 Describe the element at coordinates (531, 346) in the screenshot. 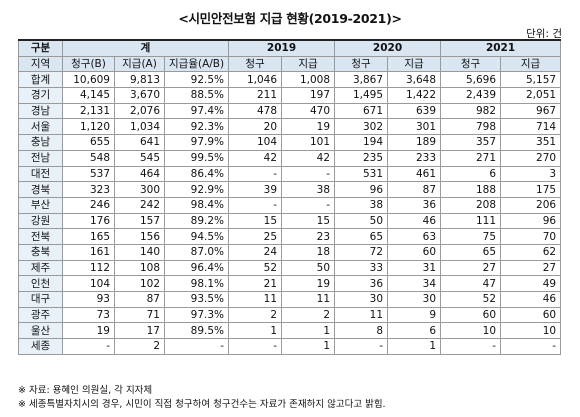

I see `cell-p21: -` at that location.